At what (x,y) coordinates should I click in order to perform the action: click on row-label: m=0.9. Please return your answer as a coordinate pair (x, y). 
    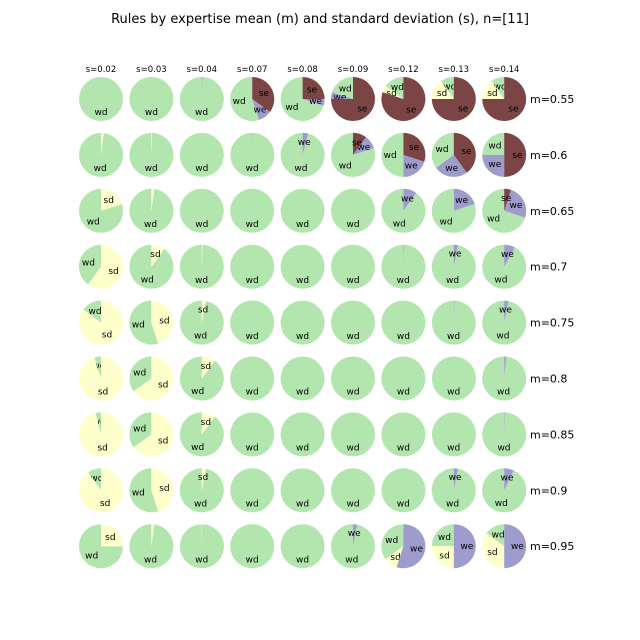
    Looking at the image, I should click on (548, 490).